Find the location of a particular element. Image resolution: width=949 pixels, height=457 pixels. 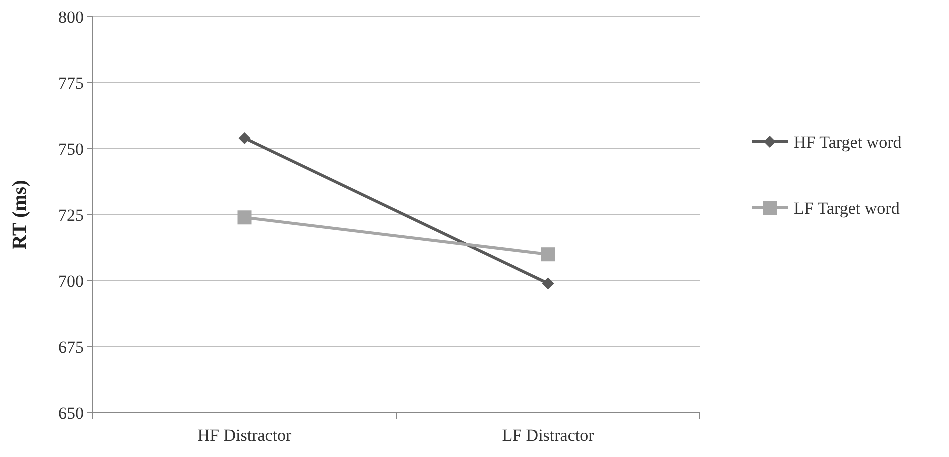

y-tick-label: 775 is located at coordinates (71, 83).